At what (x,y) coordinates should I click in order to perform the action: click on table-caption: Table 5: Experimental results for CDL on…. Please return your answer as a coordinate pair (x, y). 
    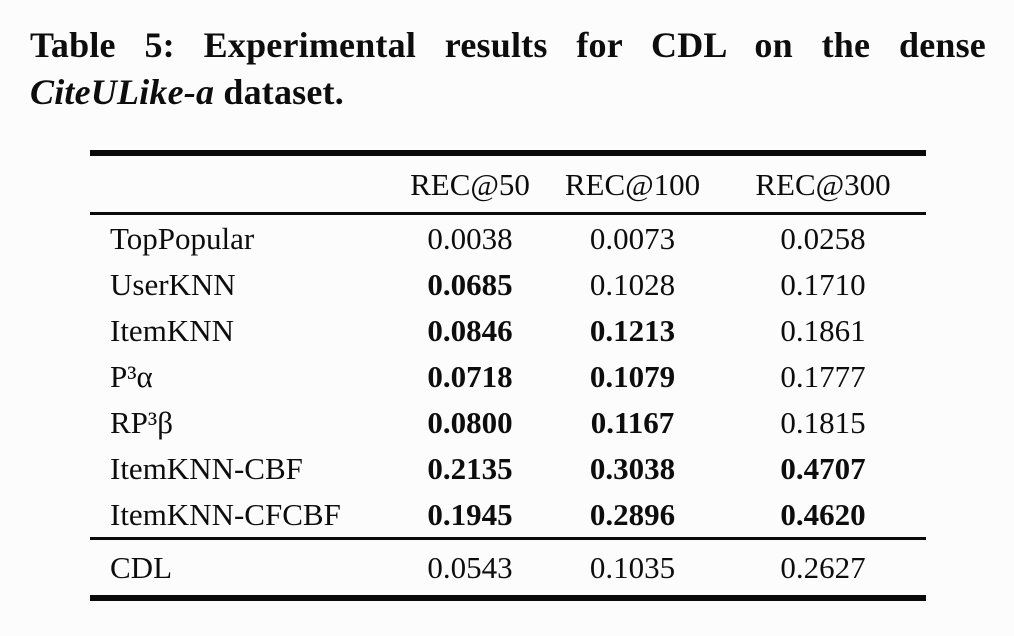
    Looking at the image, I should click on (508, 69).